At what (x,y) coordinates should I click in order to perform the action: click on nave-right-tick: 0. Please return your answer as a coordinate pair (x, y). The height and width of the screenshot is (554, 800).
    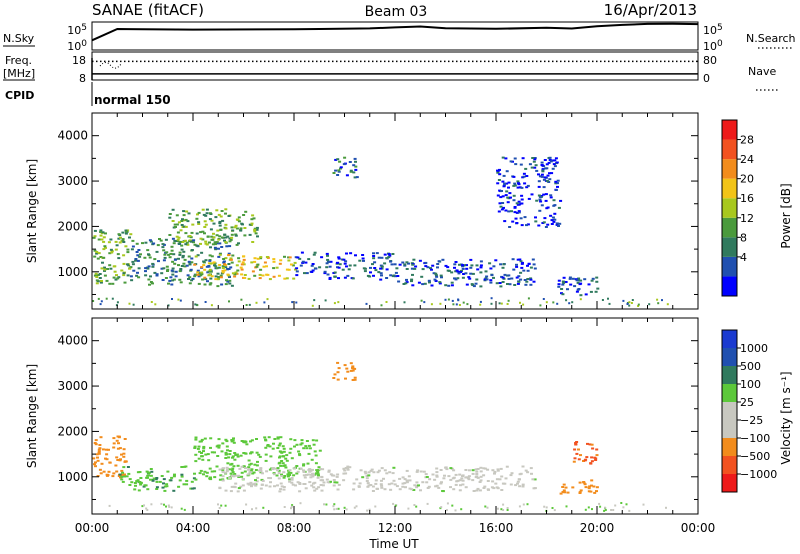
    Looking at the image, I should click on (706, 78).